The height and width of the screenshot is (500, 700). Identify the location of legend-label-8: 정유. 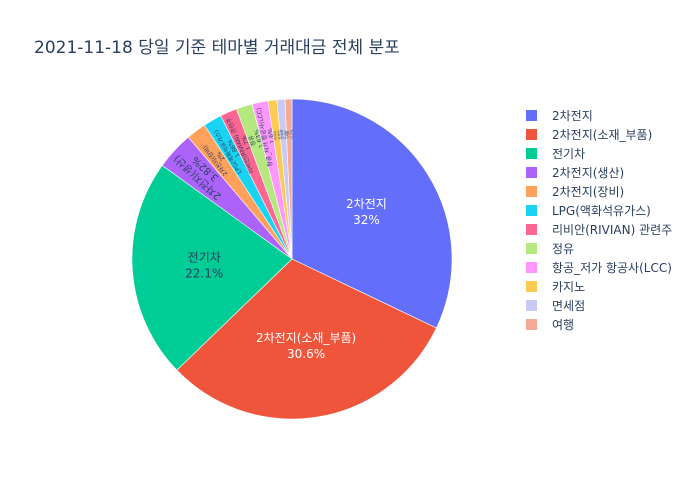
(563, 249).